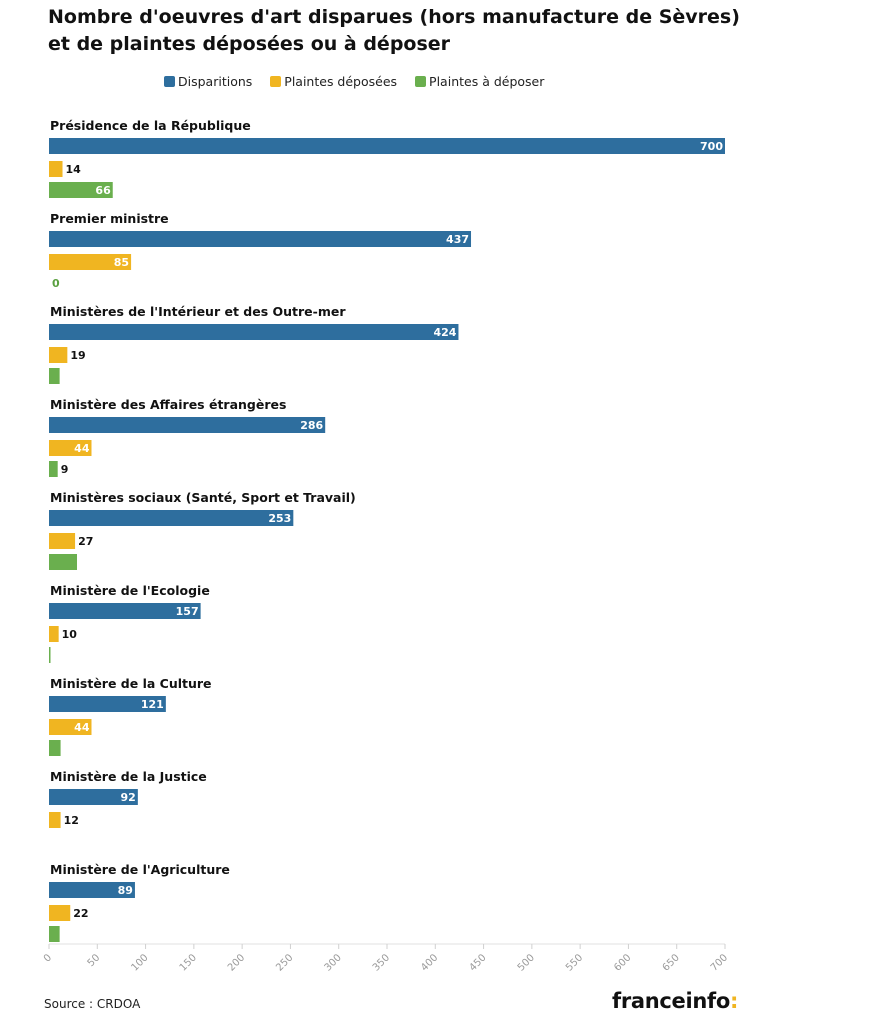  I want to click on data-label: 12, so click(71, 820).